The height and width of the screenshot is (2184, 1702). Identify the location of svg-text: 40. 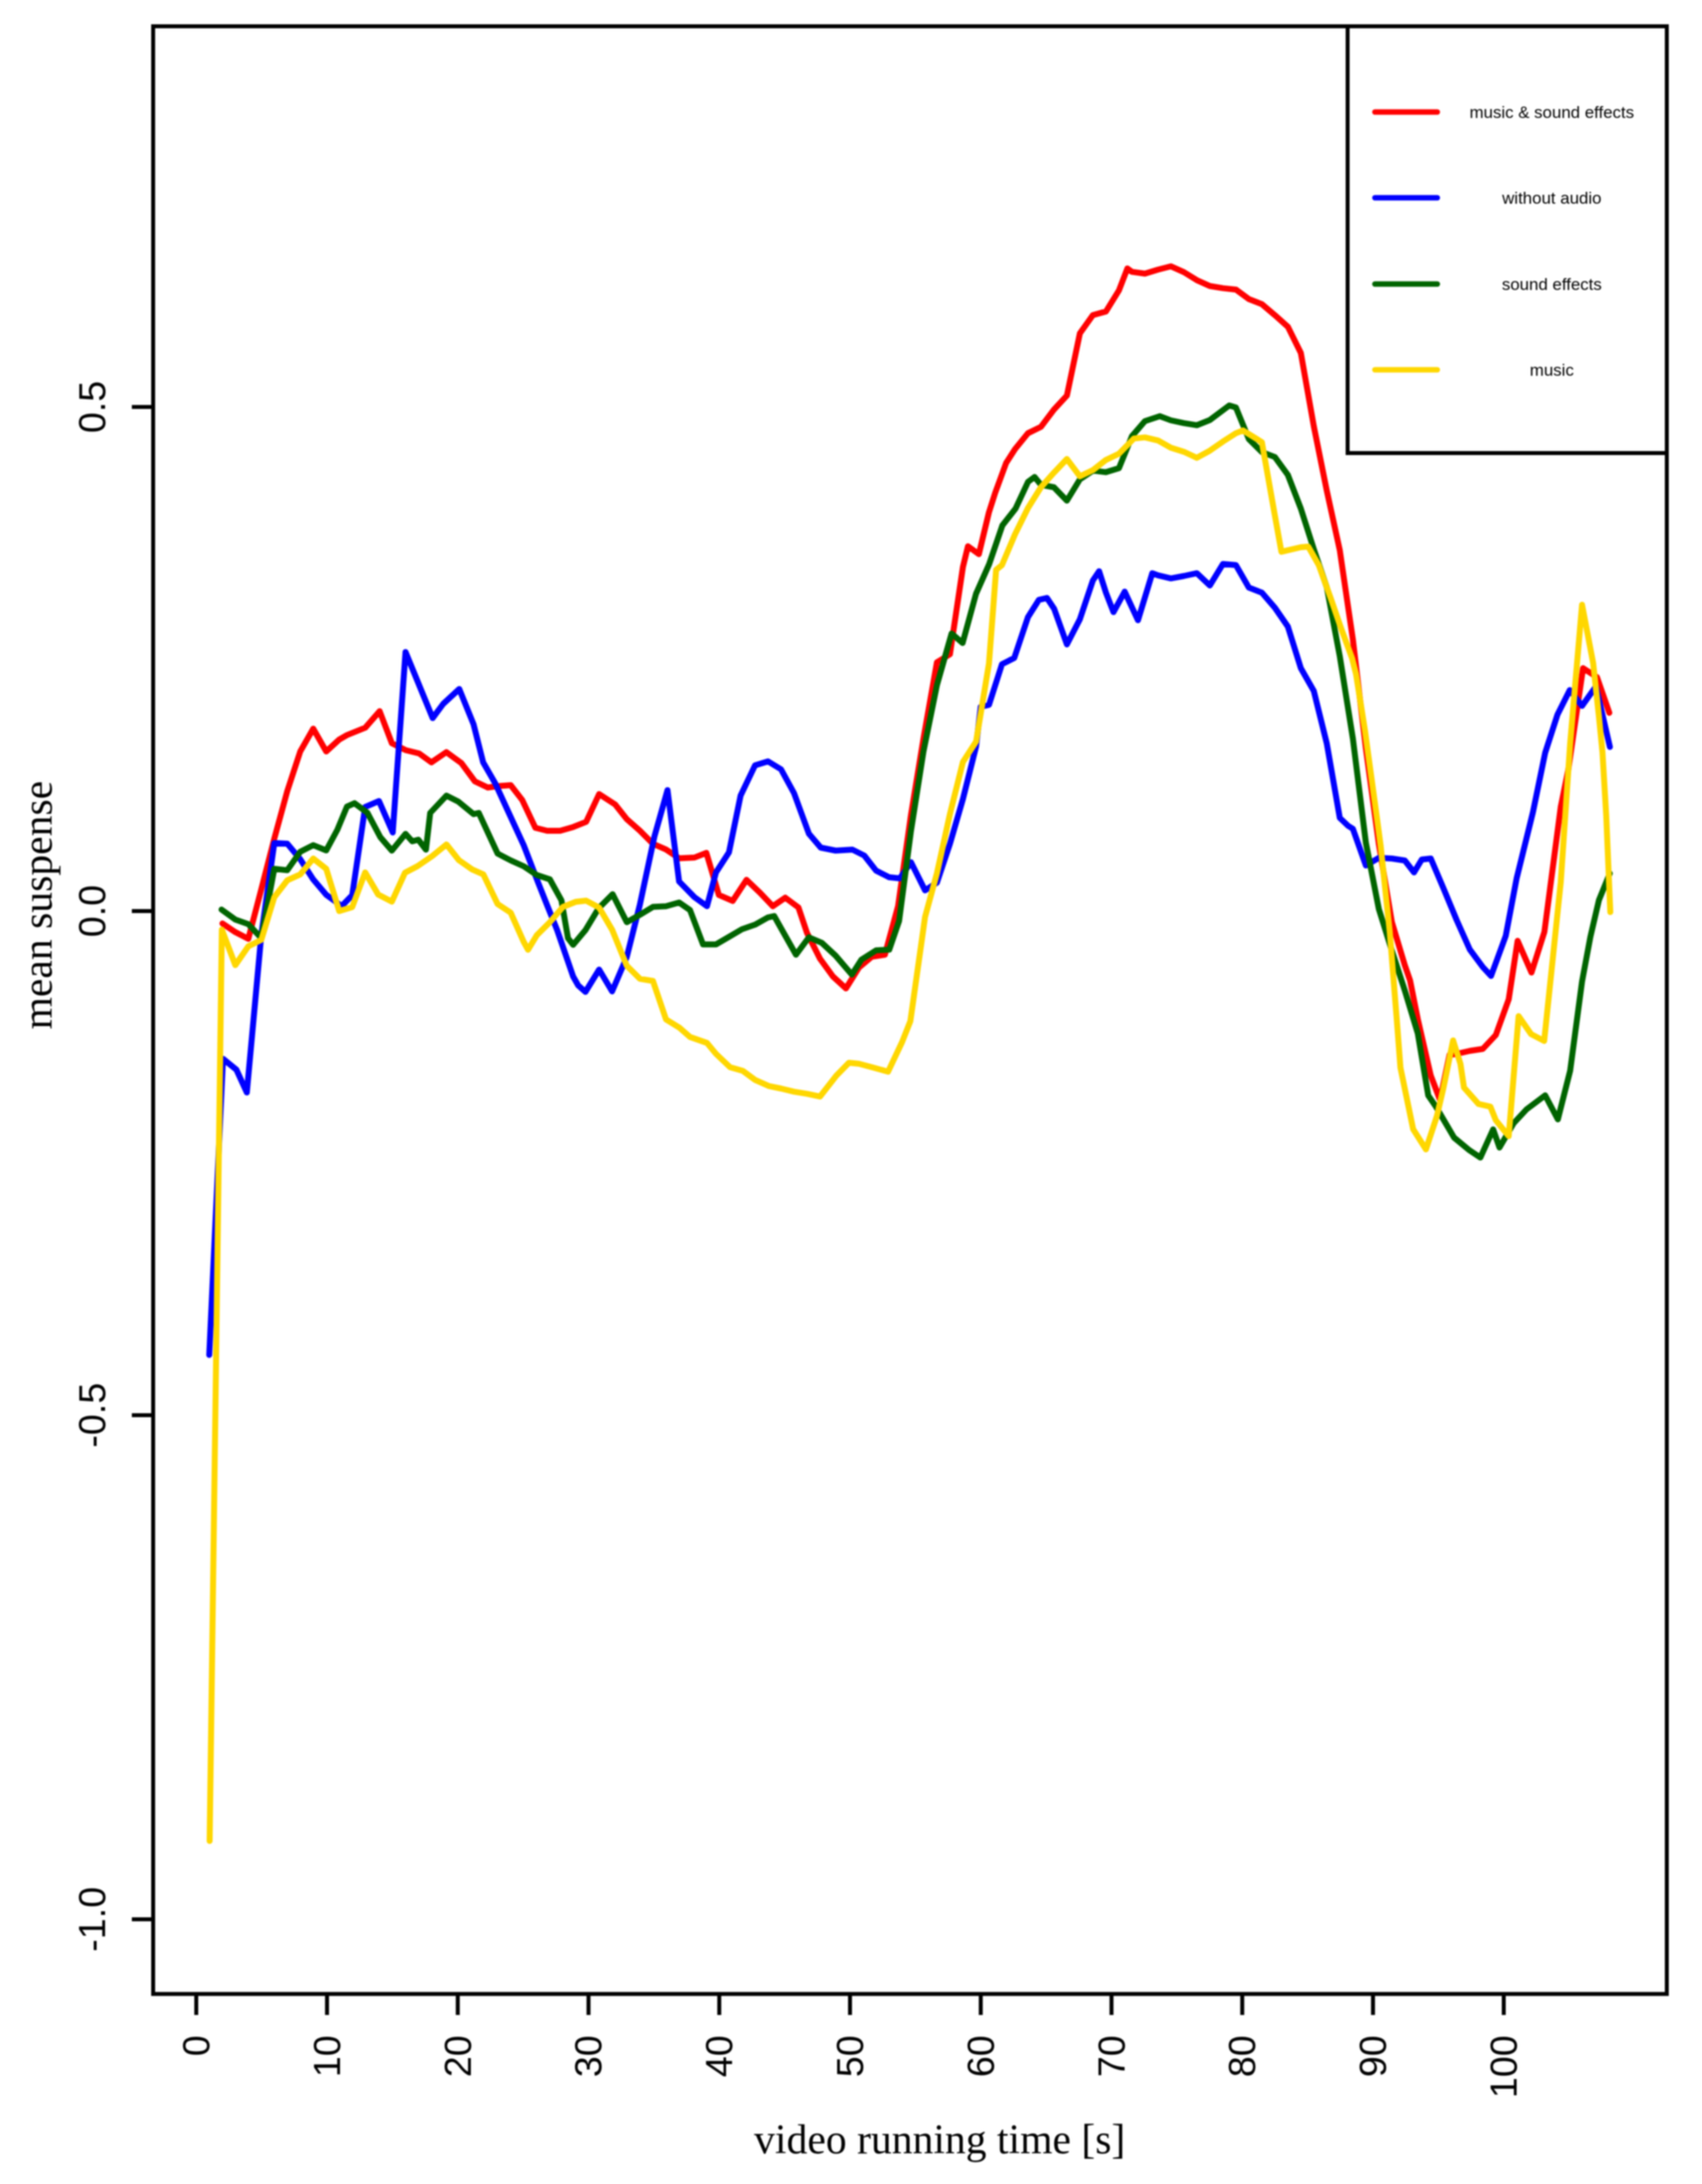
(720, 2056).